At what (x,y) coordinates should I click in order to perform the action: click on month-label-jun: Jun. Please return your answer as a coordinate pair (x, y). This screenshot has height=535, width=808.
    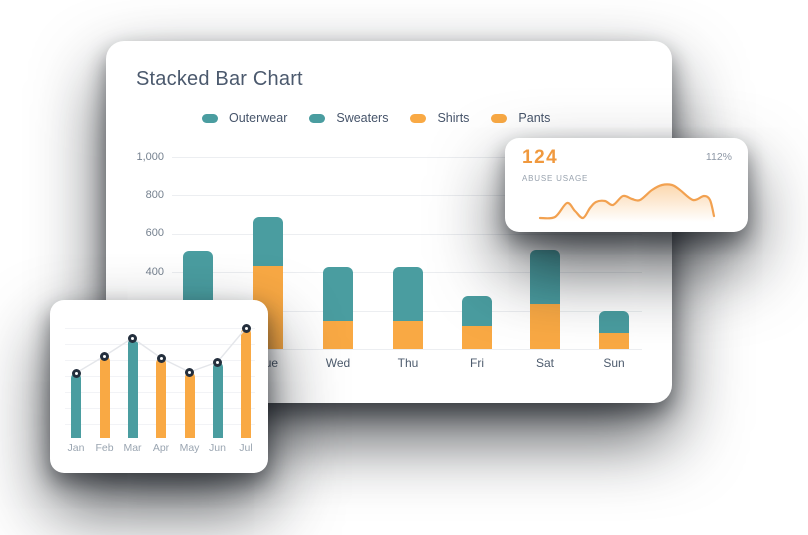
    Looking at the image, I should click on (217, 448).